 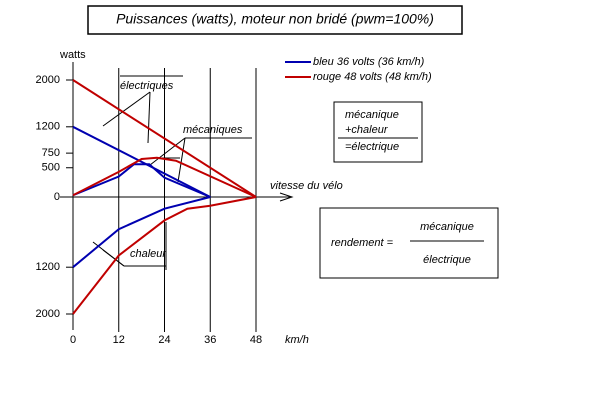 I want to click on x-tick-label: 24, so click(x=164, y=340).